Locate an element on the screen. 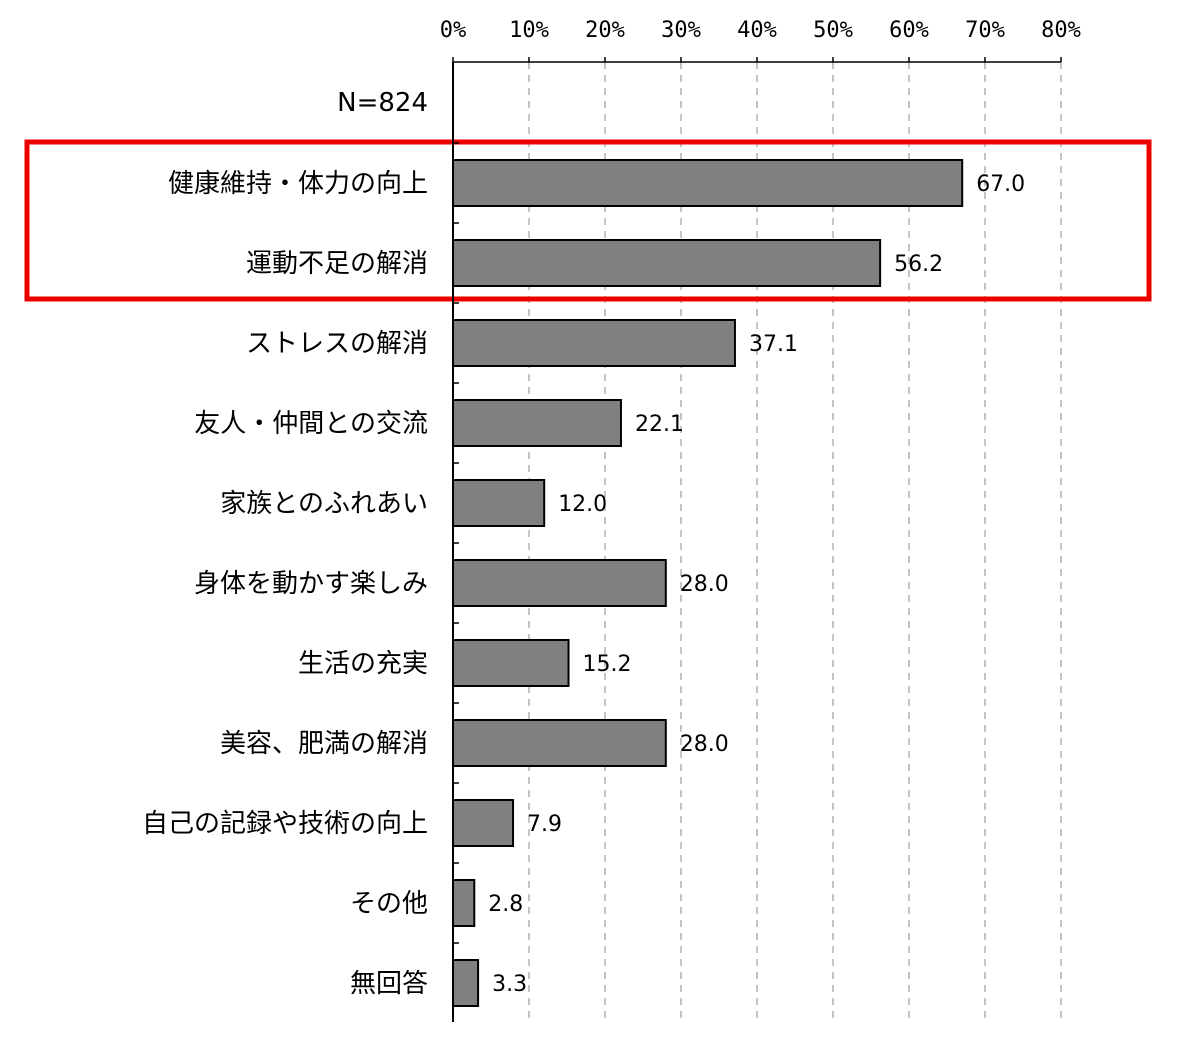 Image resolution: width=1181 pixels, height=1049 pixels. data-label: 15.2 is located at coordinates (607, 664).